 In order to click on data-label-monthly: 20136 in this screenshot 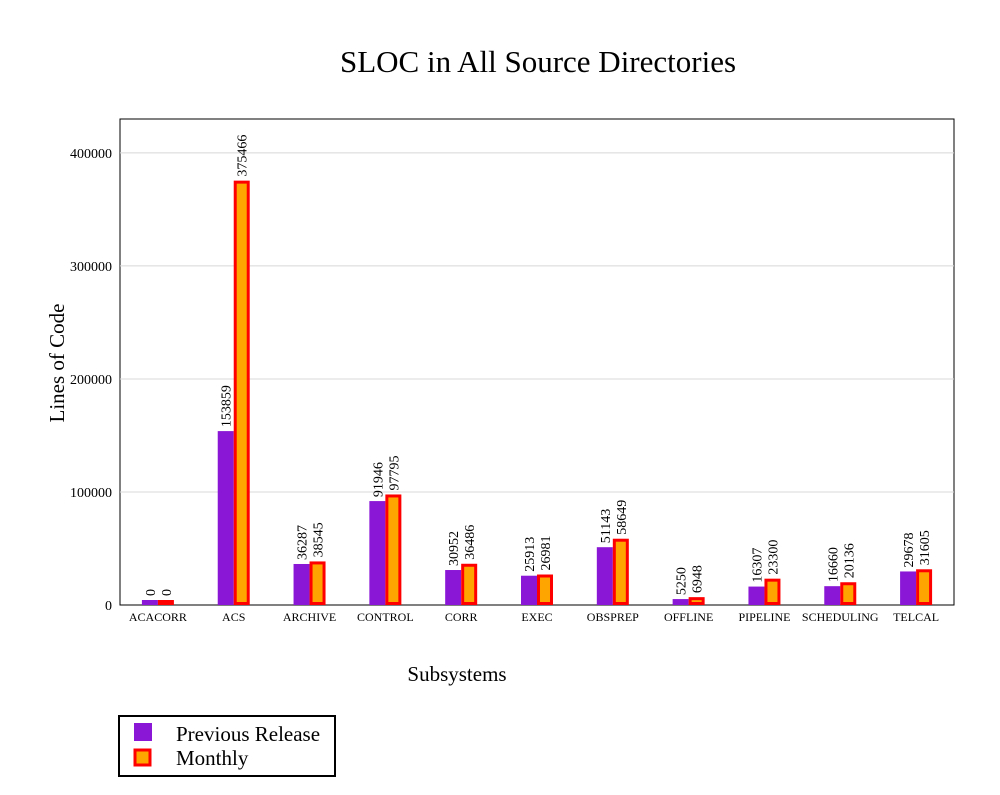, I will do `click(849, 560)`.